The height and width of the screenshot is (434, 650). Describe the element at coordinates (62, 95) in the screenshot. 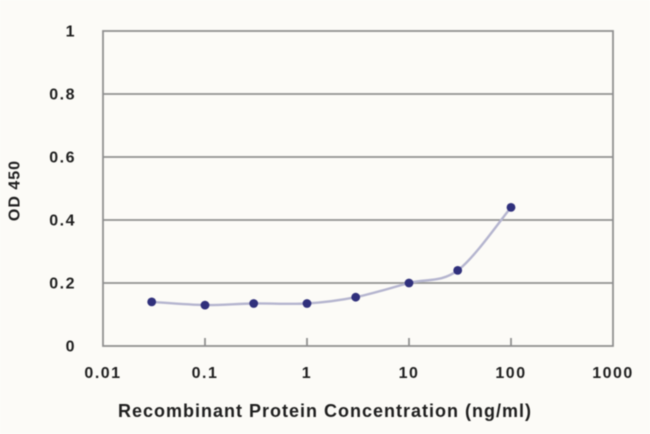

I see `y-tick-label: 0.8` at that location.